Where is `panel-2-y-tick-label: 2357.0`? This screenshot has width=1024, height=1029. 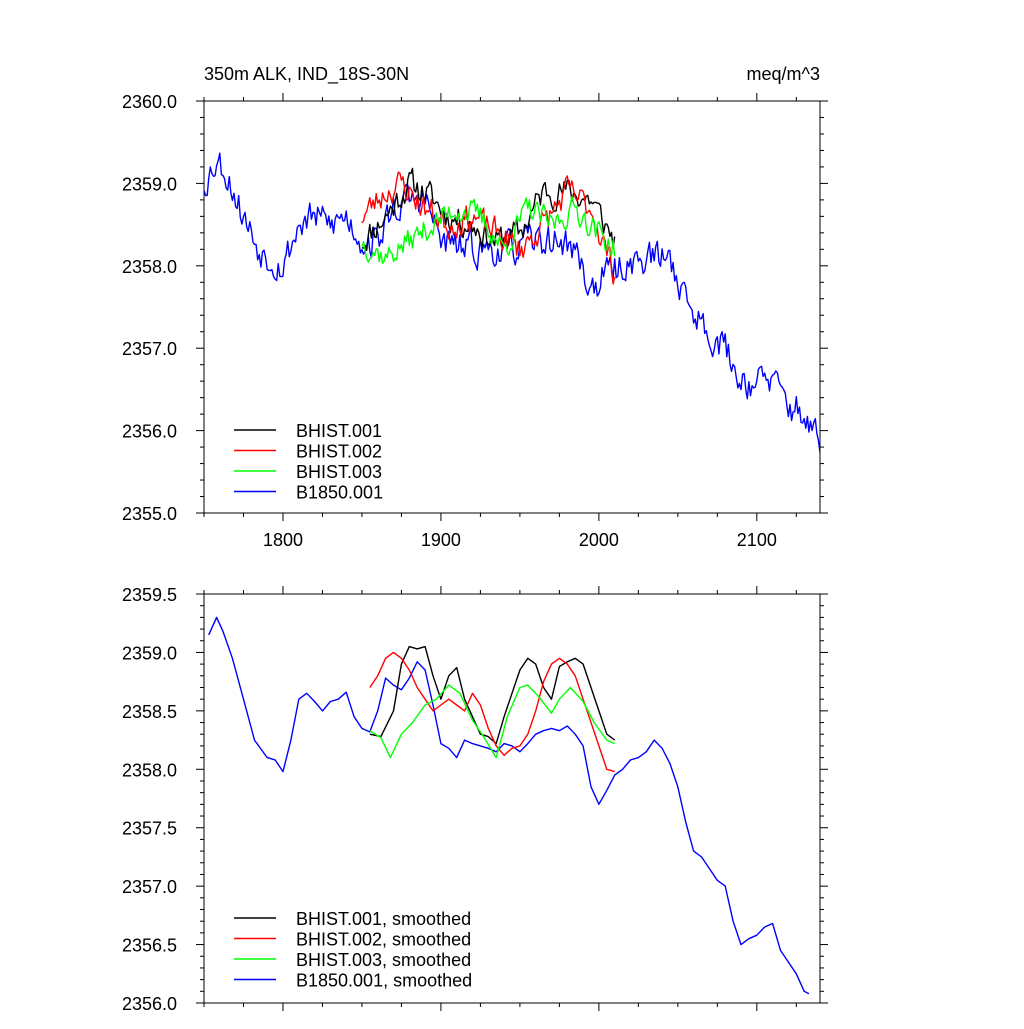 panel-2-y-tick-label: 2357.0 is located at coordinates (149, 887).